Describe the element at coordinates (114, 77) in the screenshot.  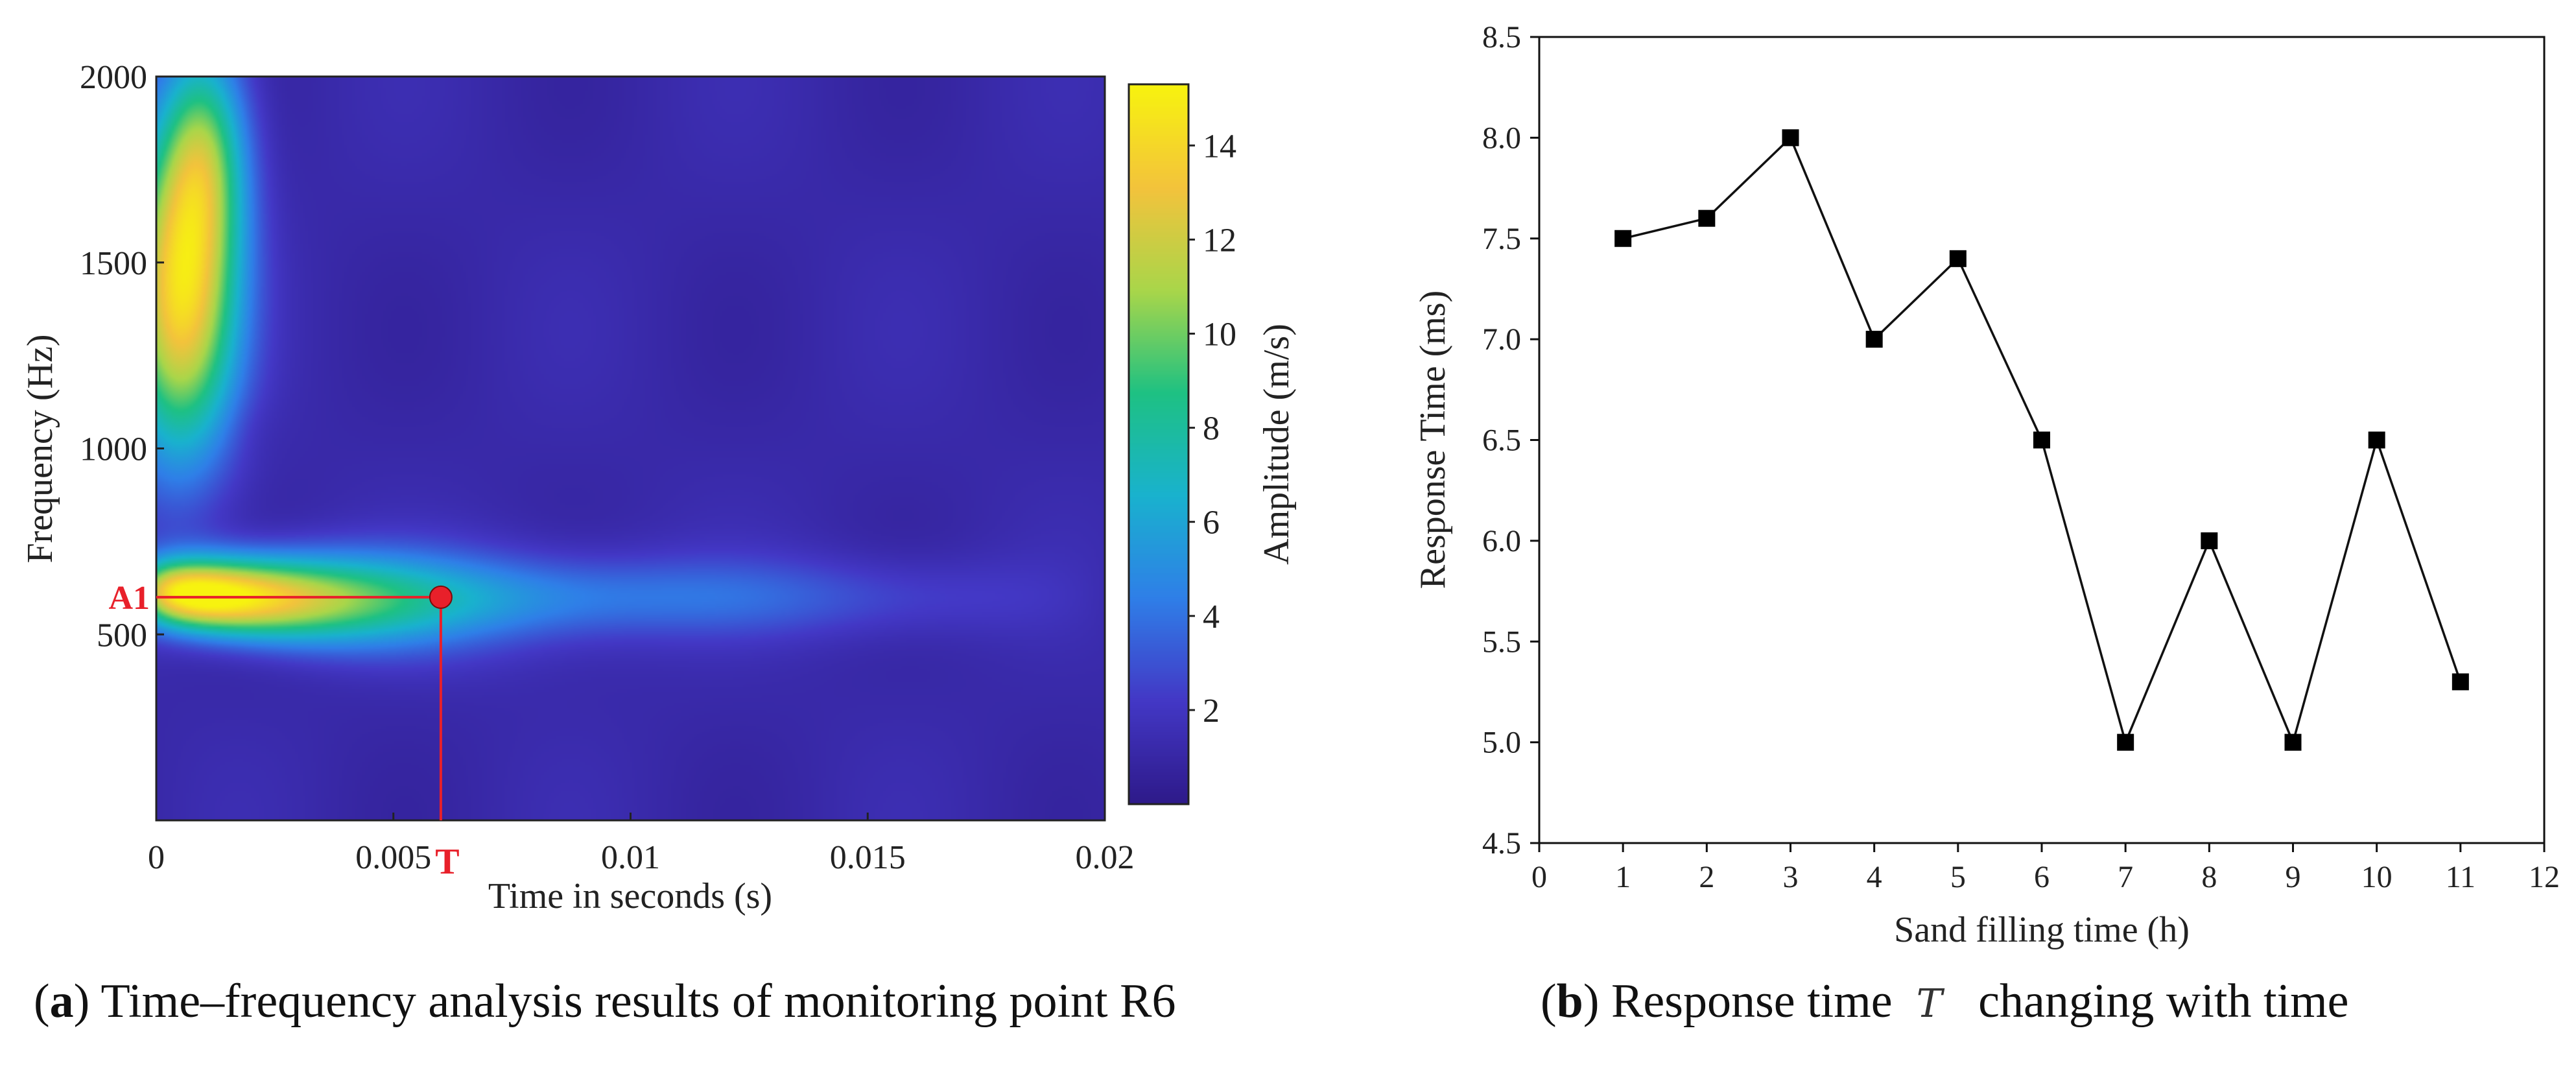
I see `heatmap-y-tick-label: 2000` at that location.